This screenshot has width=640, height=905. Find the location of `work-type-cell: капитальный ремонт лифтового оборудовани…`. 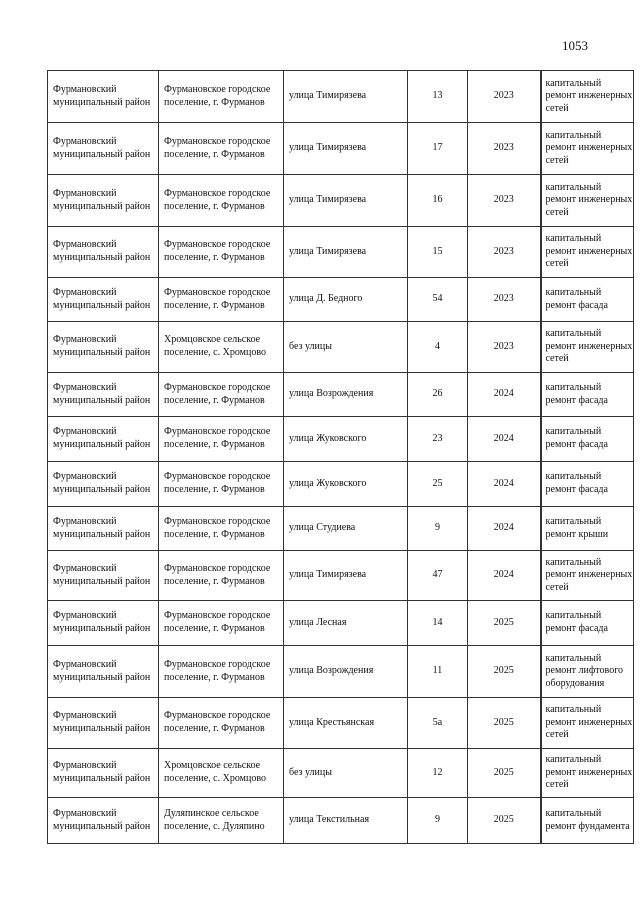

work-type-cell: капитальный ремонт лифтового оборудовани… is located at coordinates (586, 671).